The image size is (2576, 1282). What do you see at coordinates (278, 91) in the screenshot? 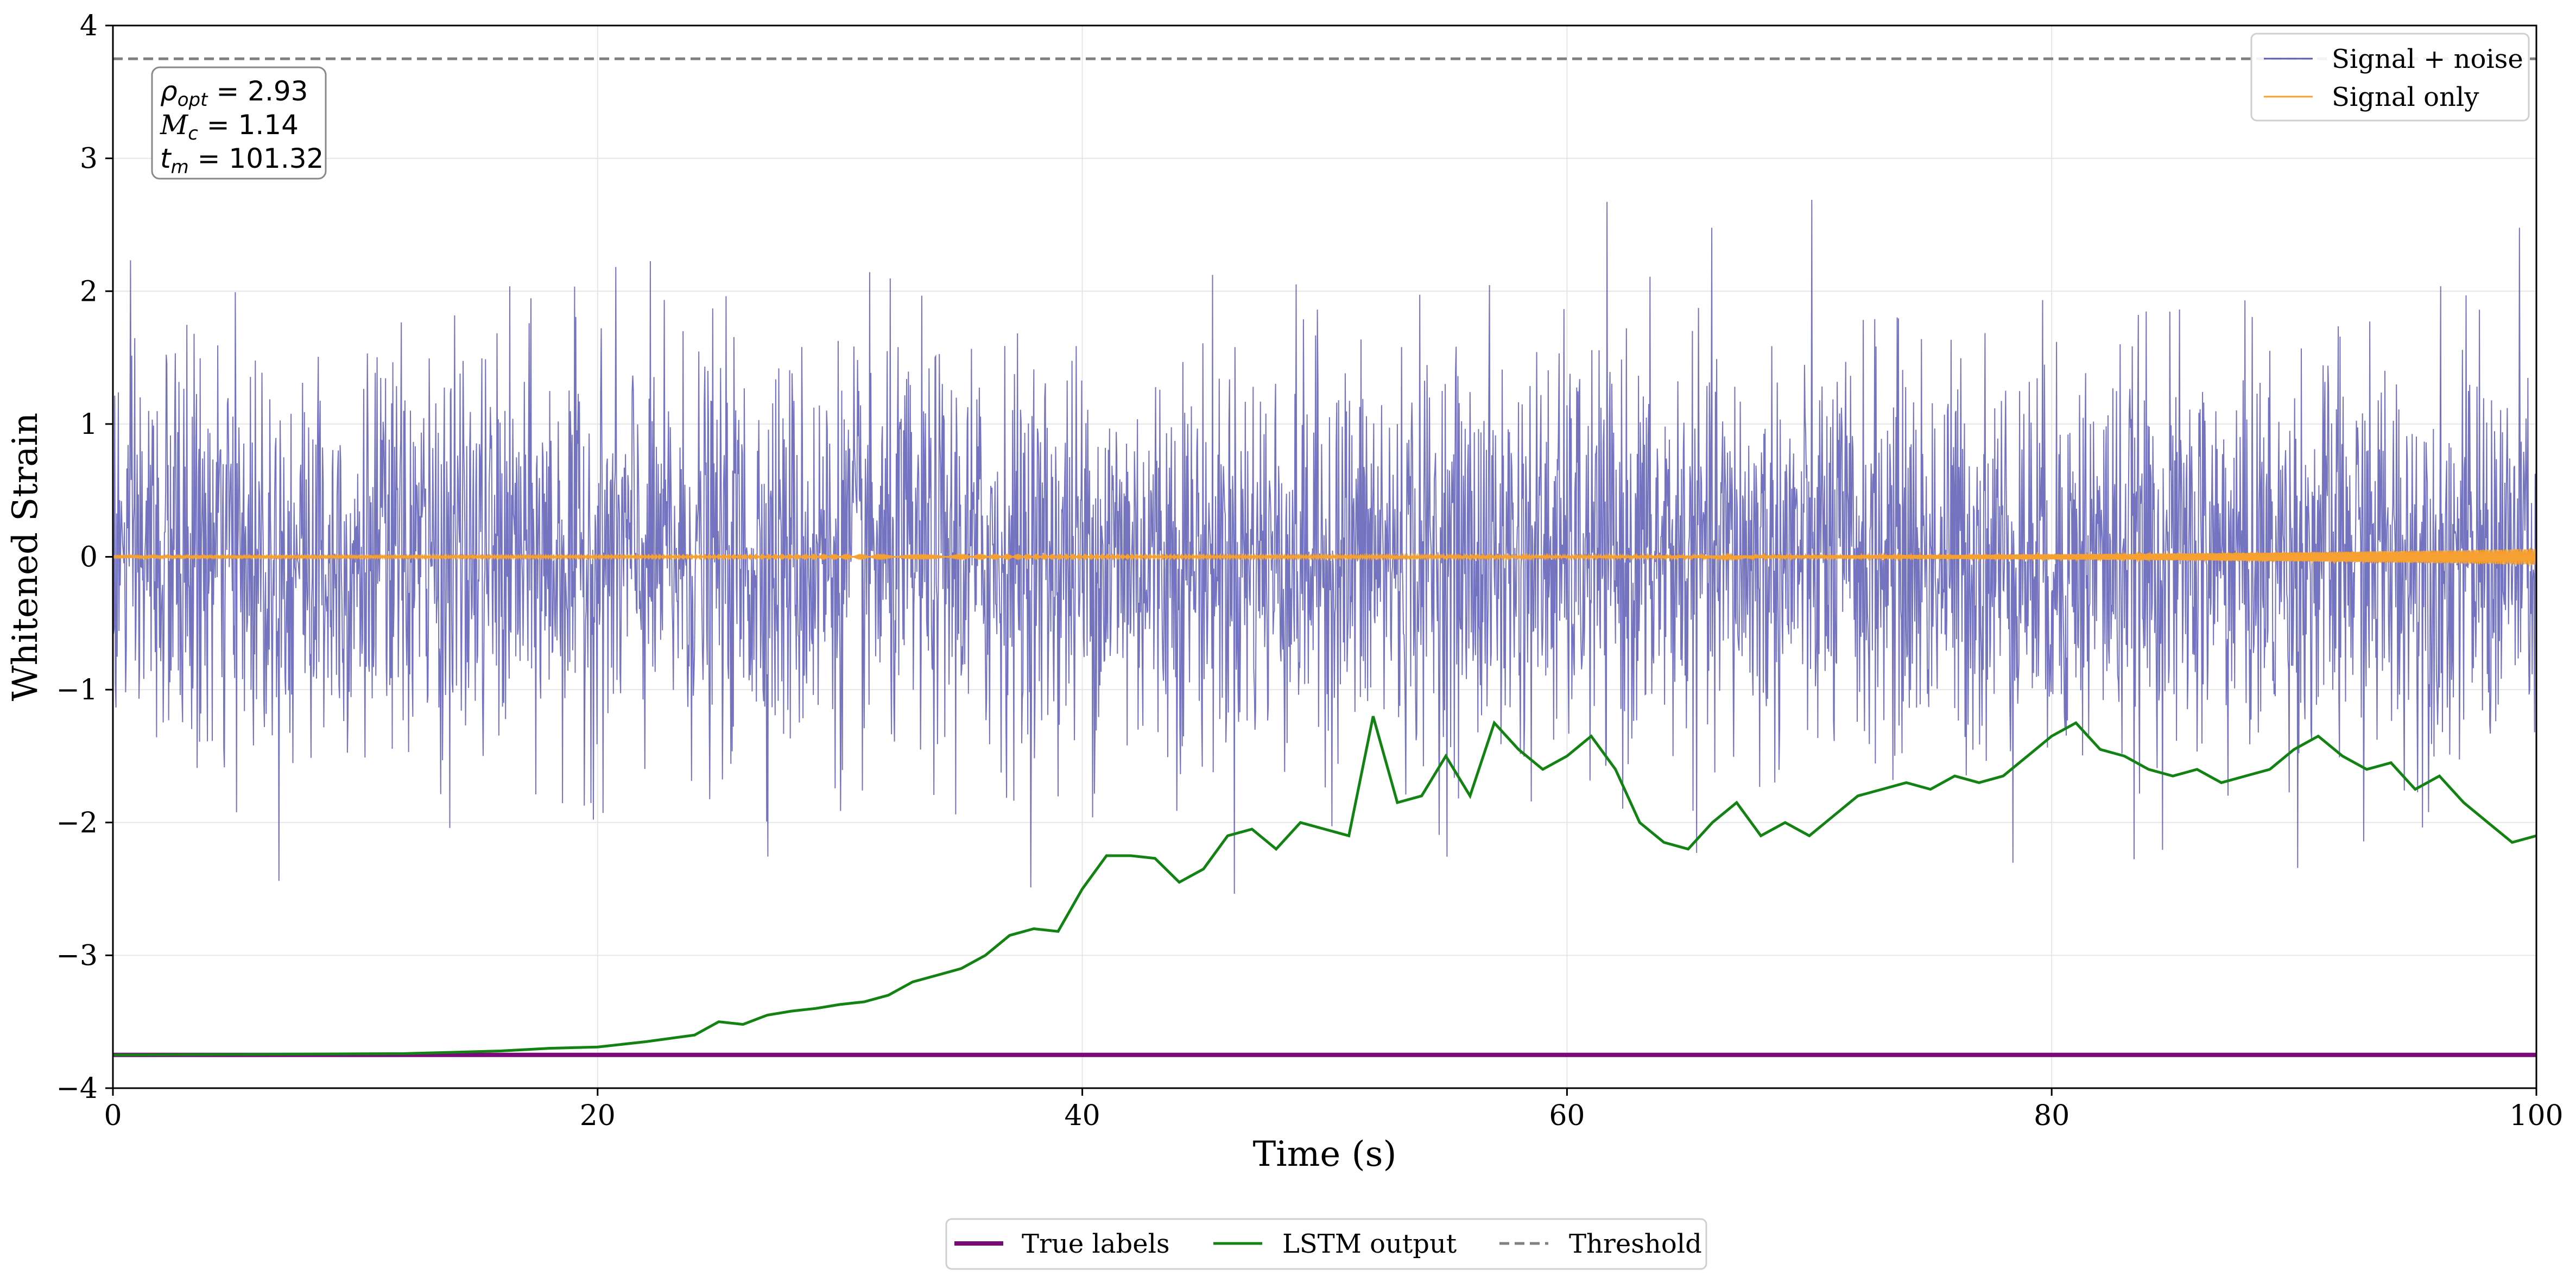
I see `info-rho-value: 2.93` at bounding box center [278, 91].